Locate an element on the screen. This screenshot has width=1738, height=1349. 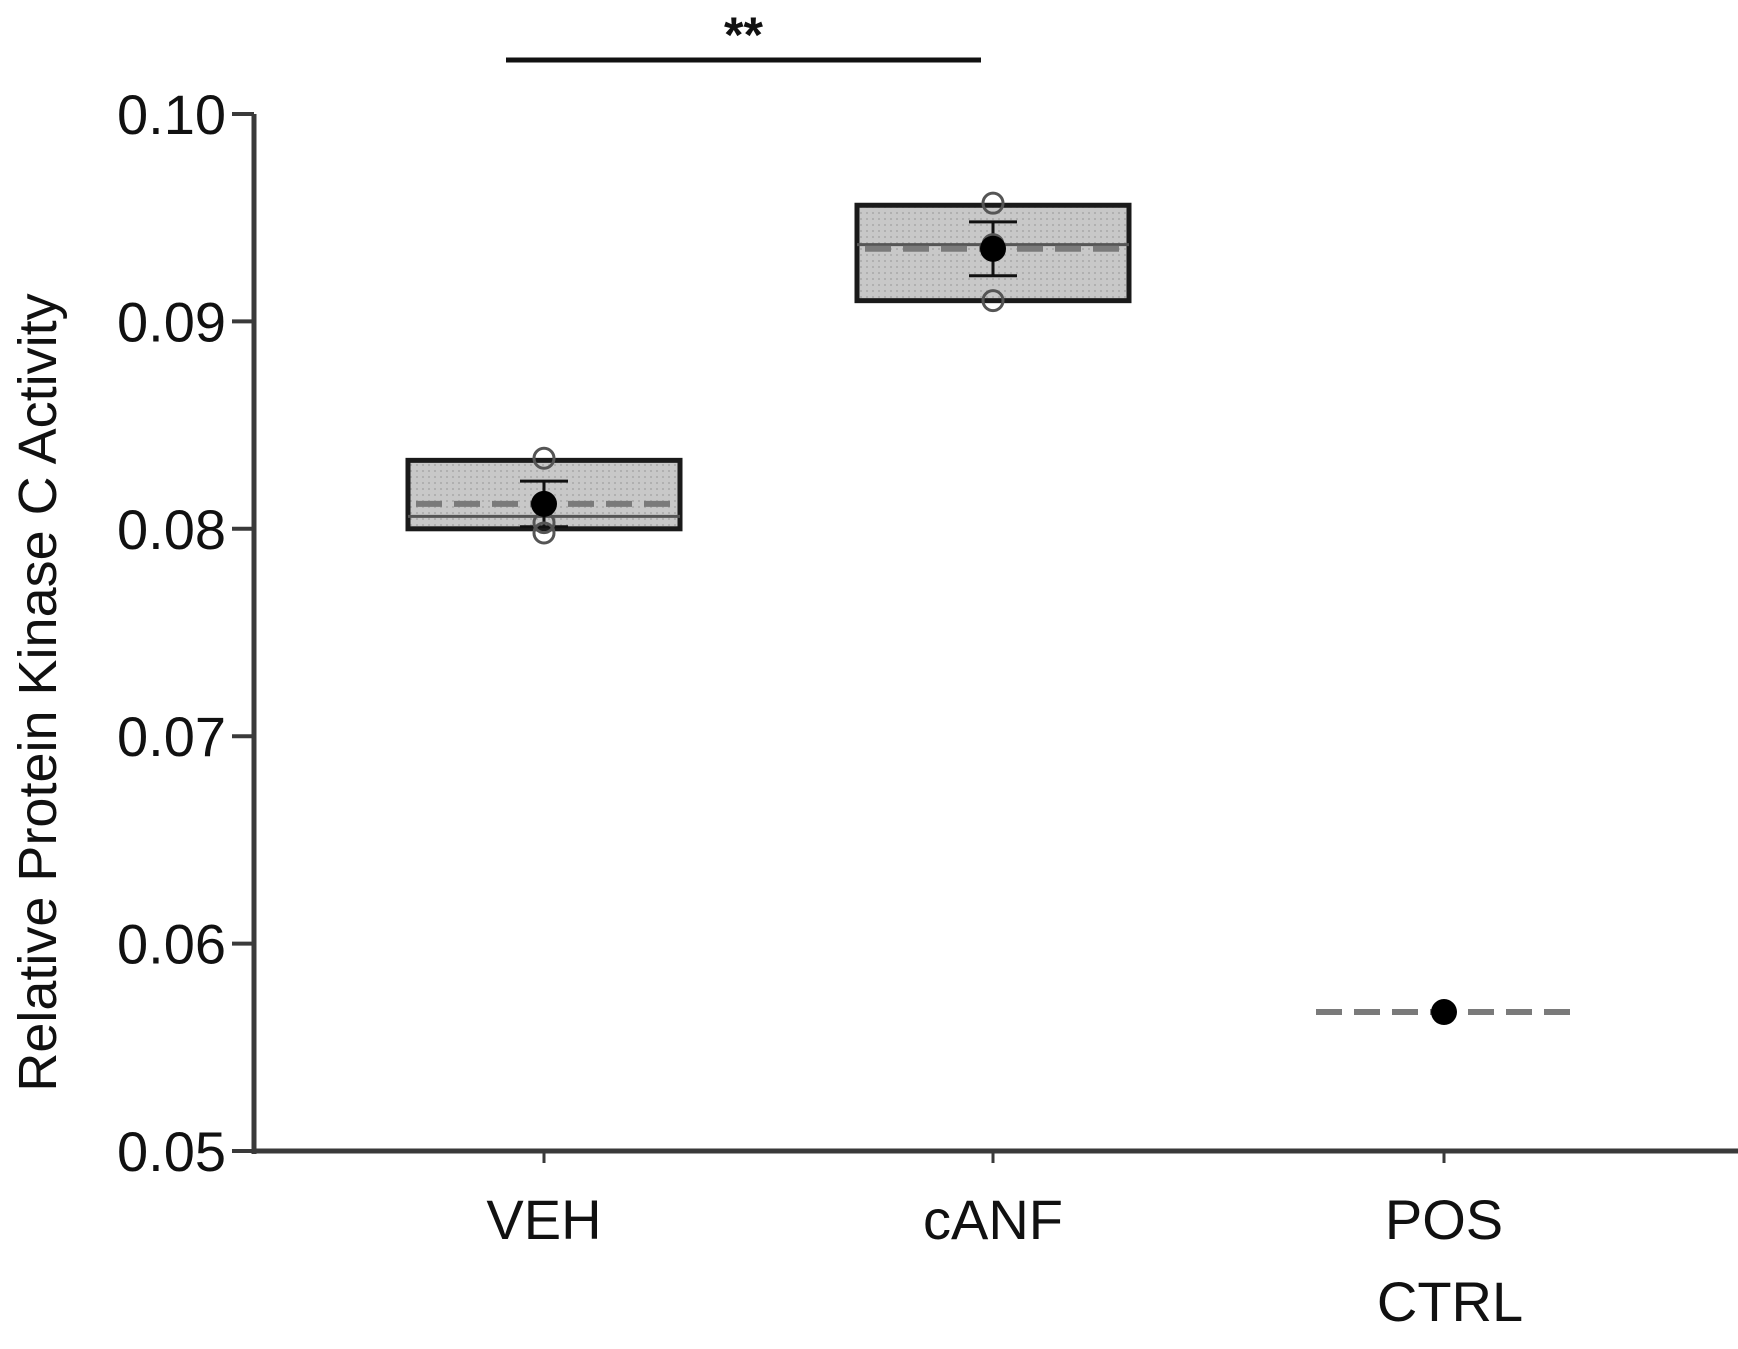
y-tick-label: 0.06 is located at coordinates (171, 944).